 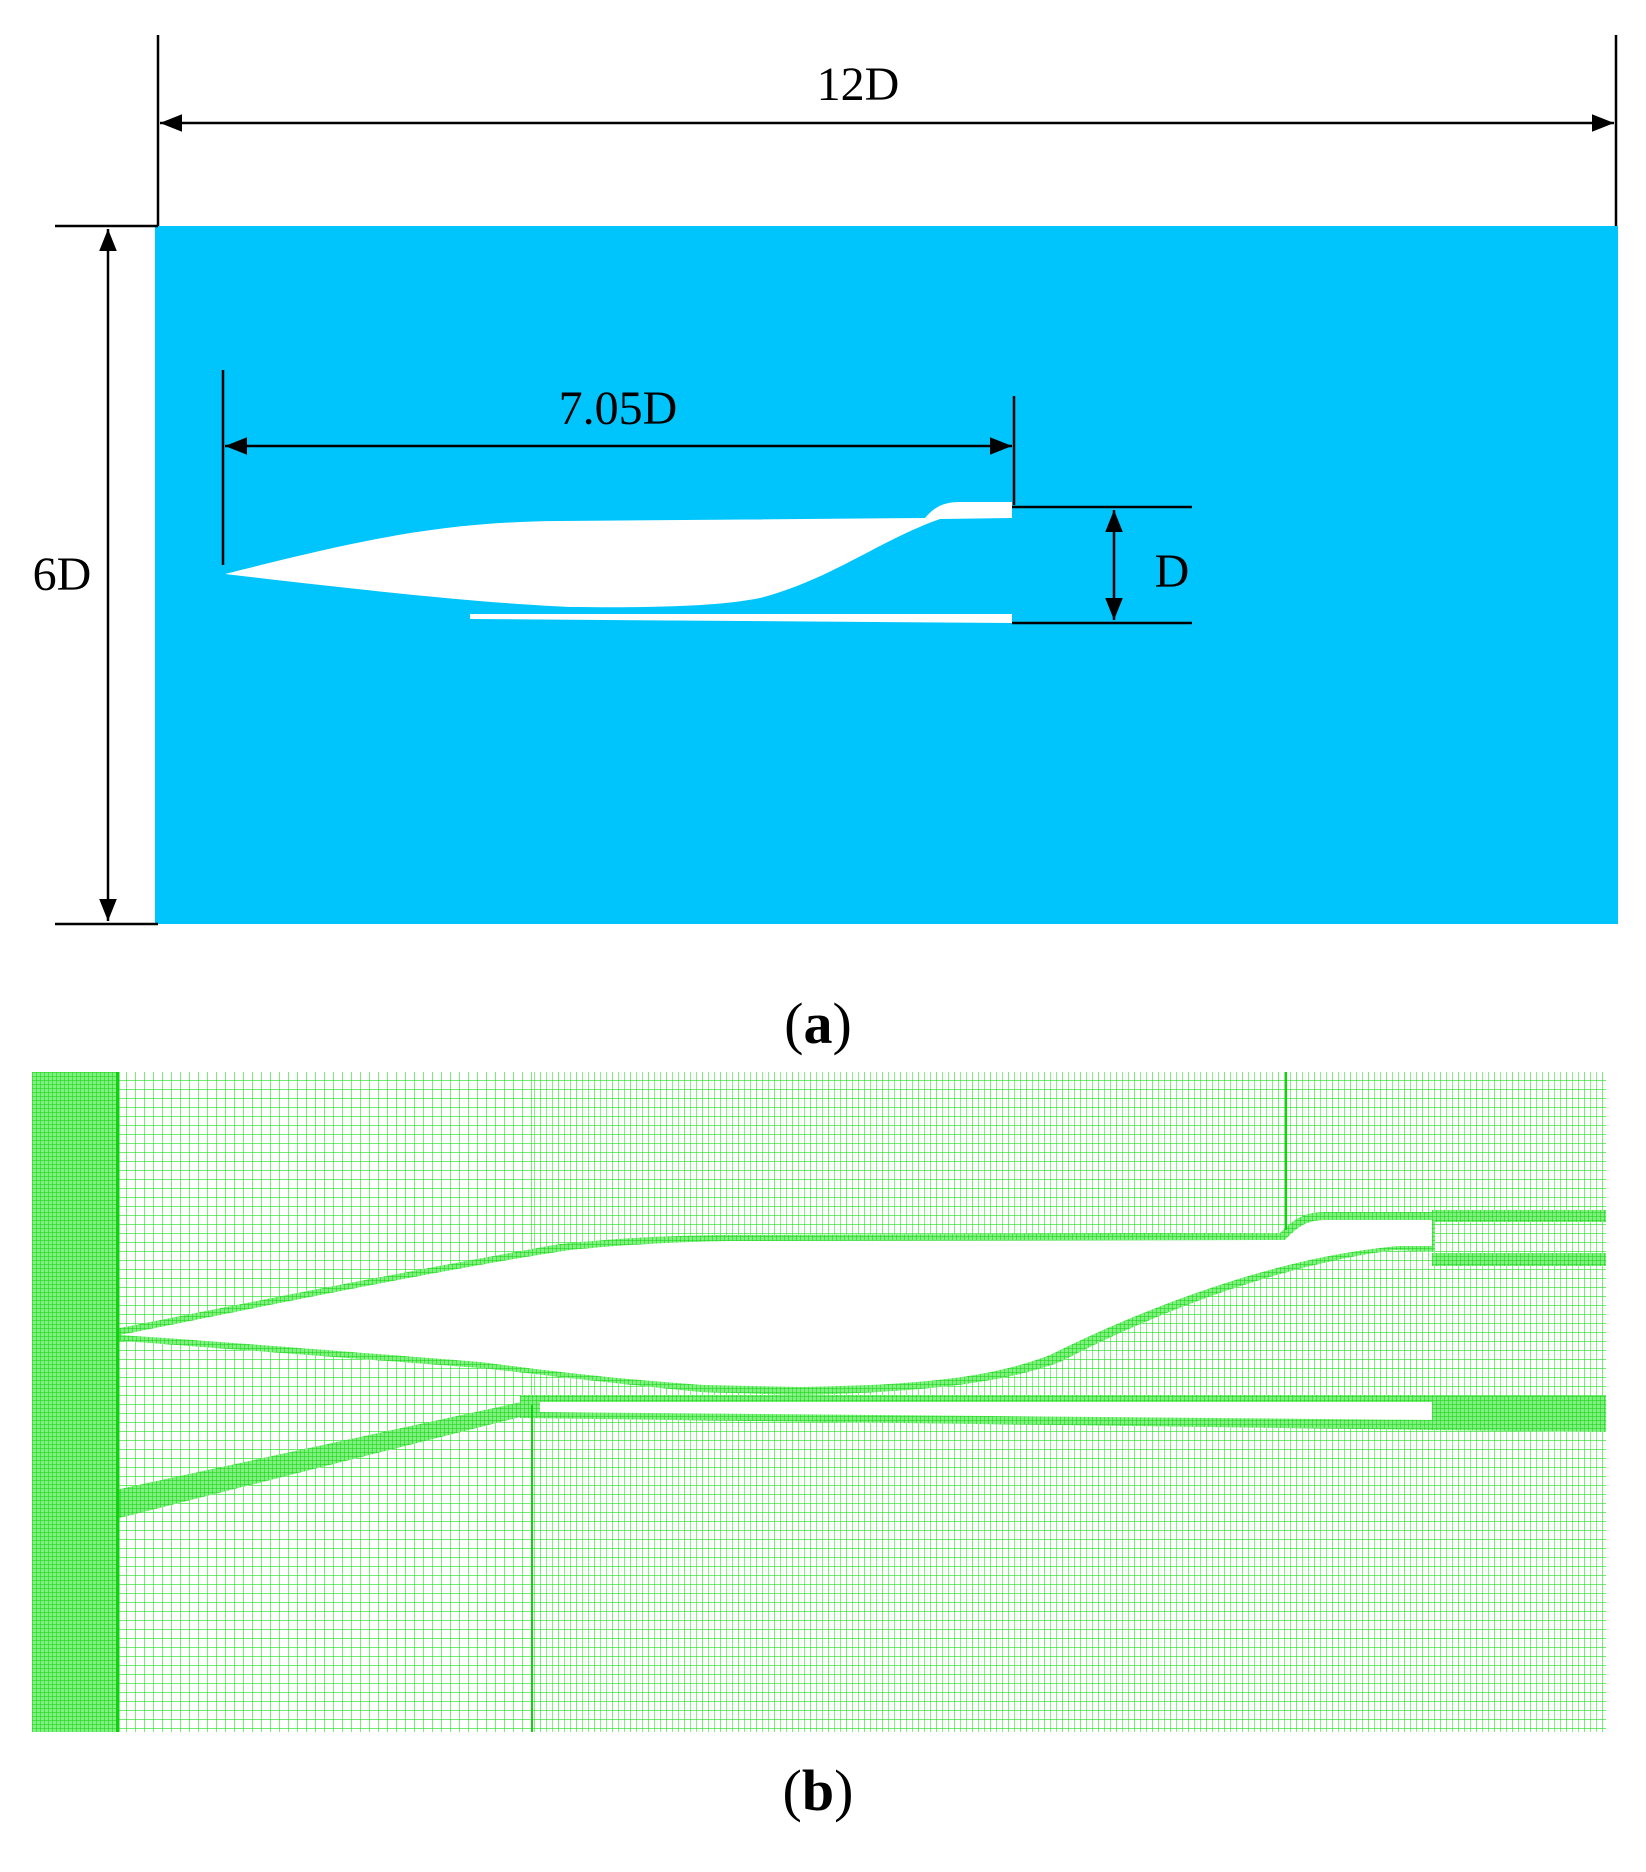 I want to click on body-upper-profile, so click(x=618, y=555).